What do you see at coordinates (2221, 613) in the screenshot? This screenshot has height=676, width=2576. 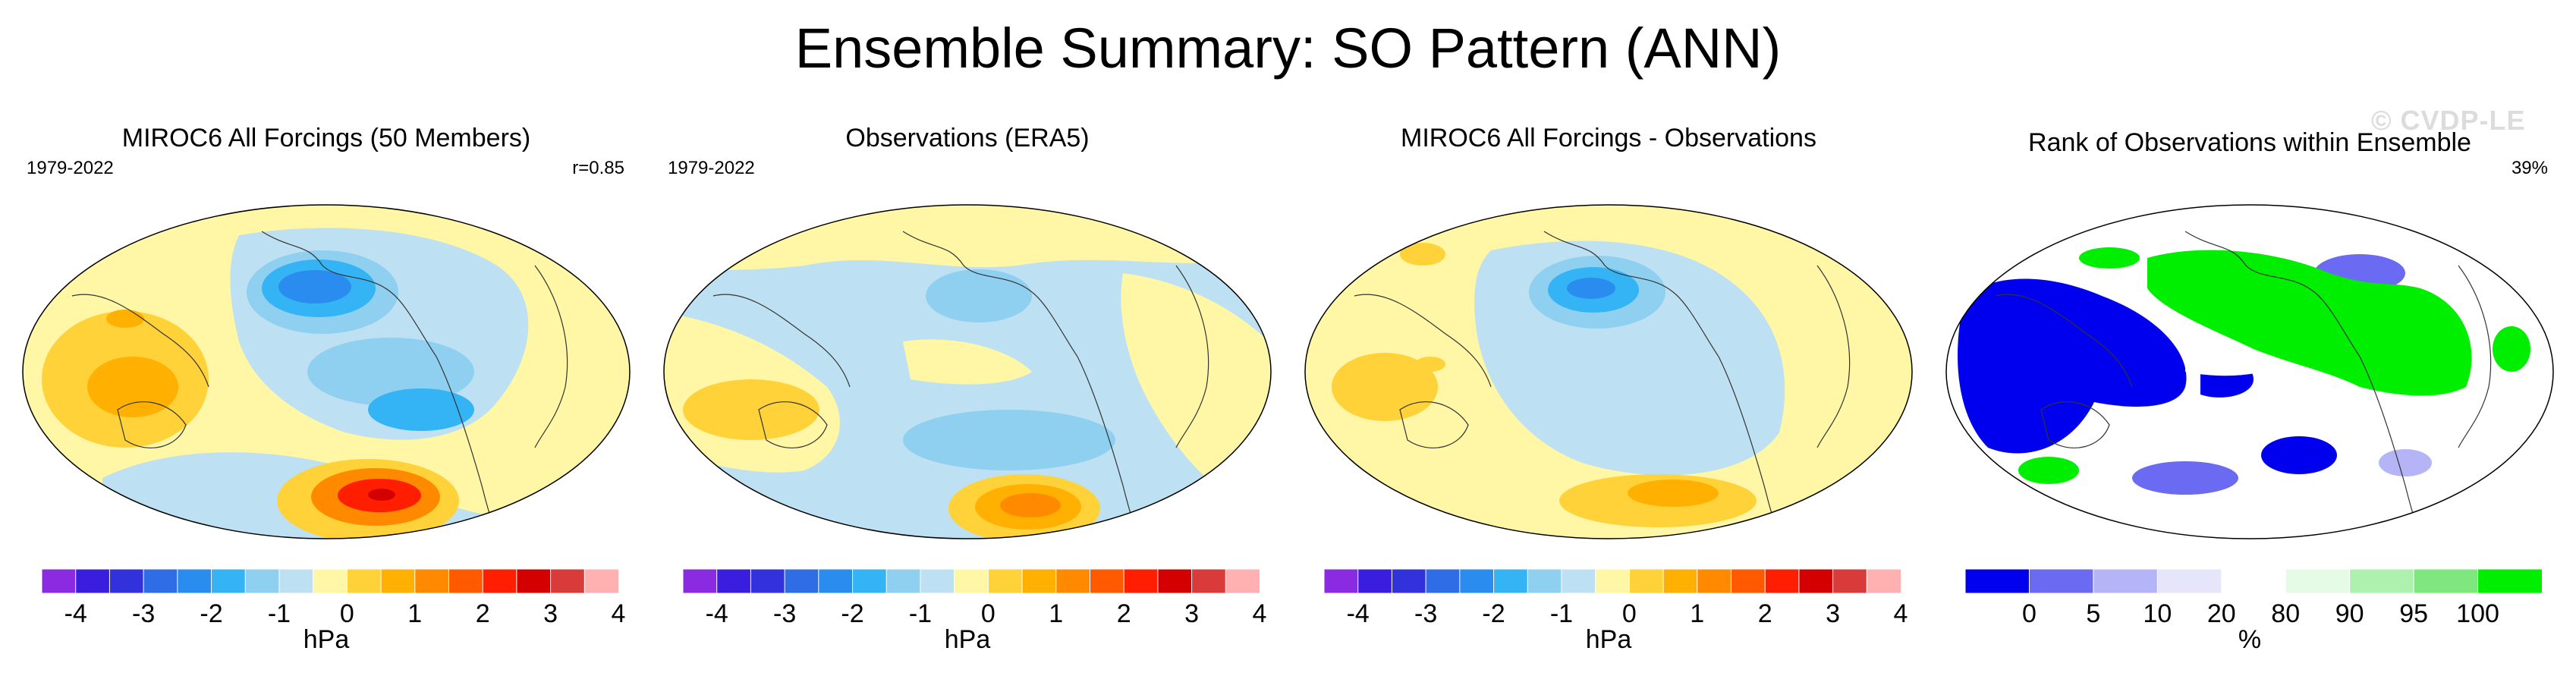 I see `colorbar-tick-label: 20` at bounding box center [2221, 613].